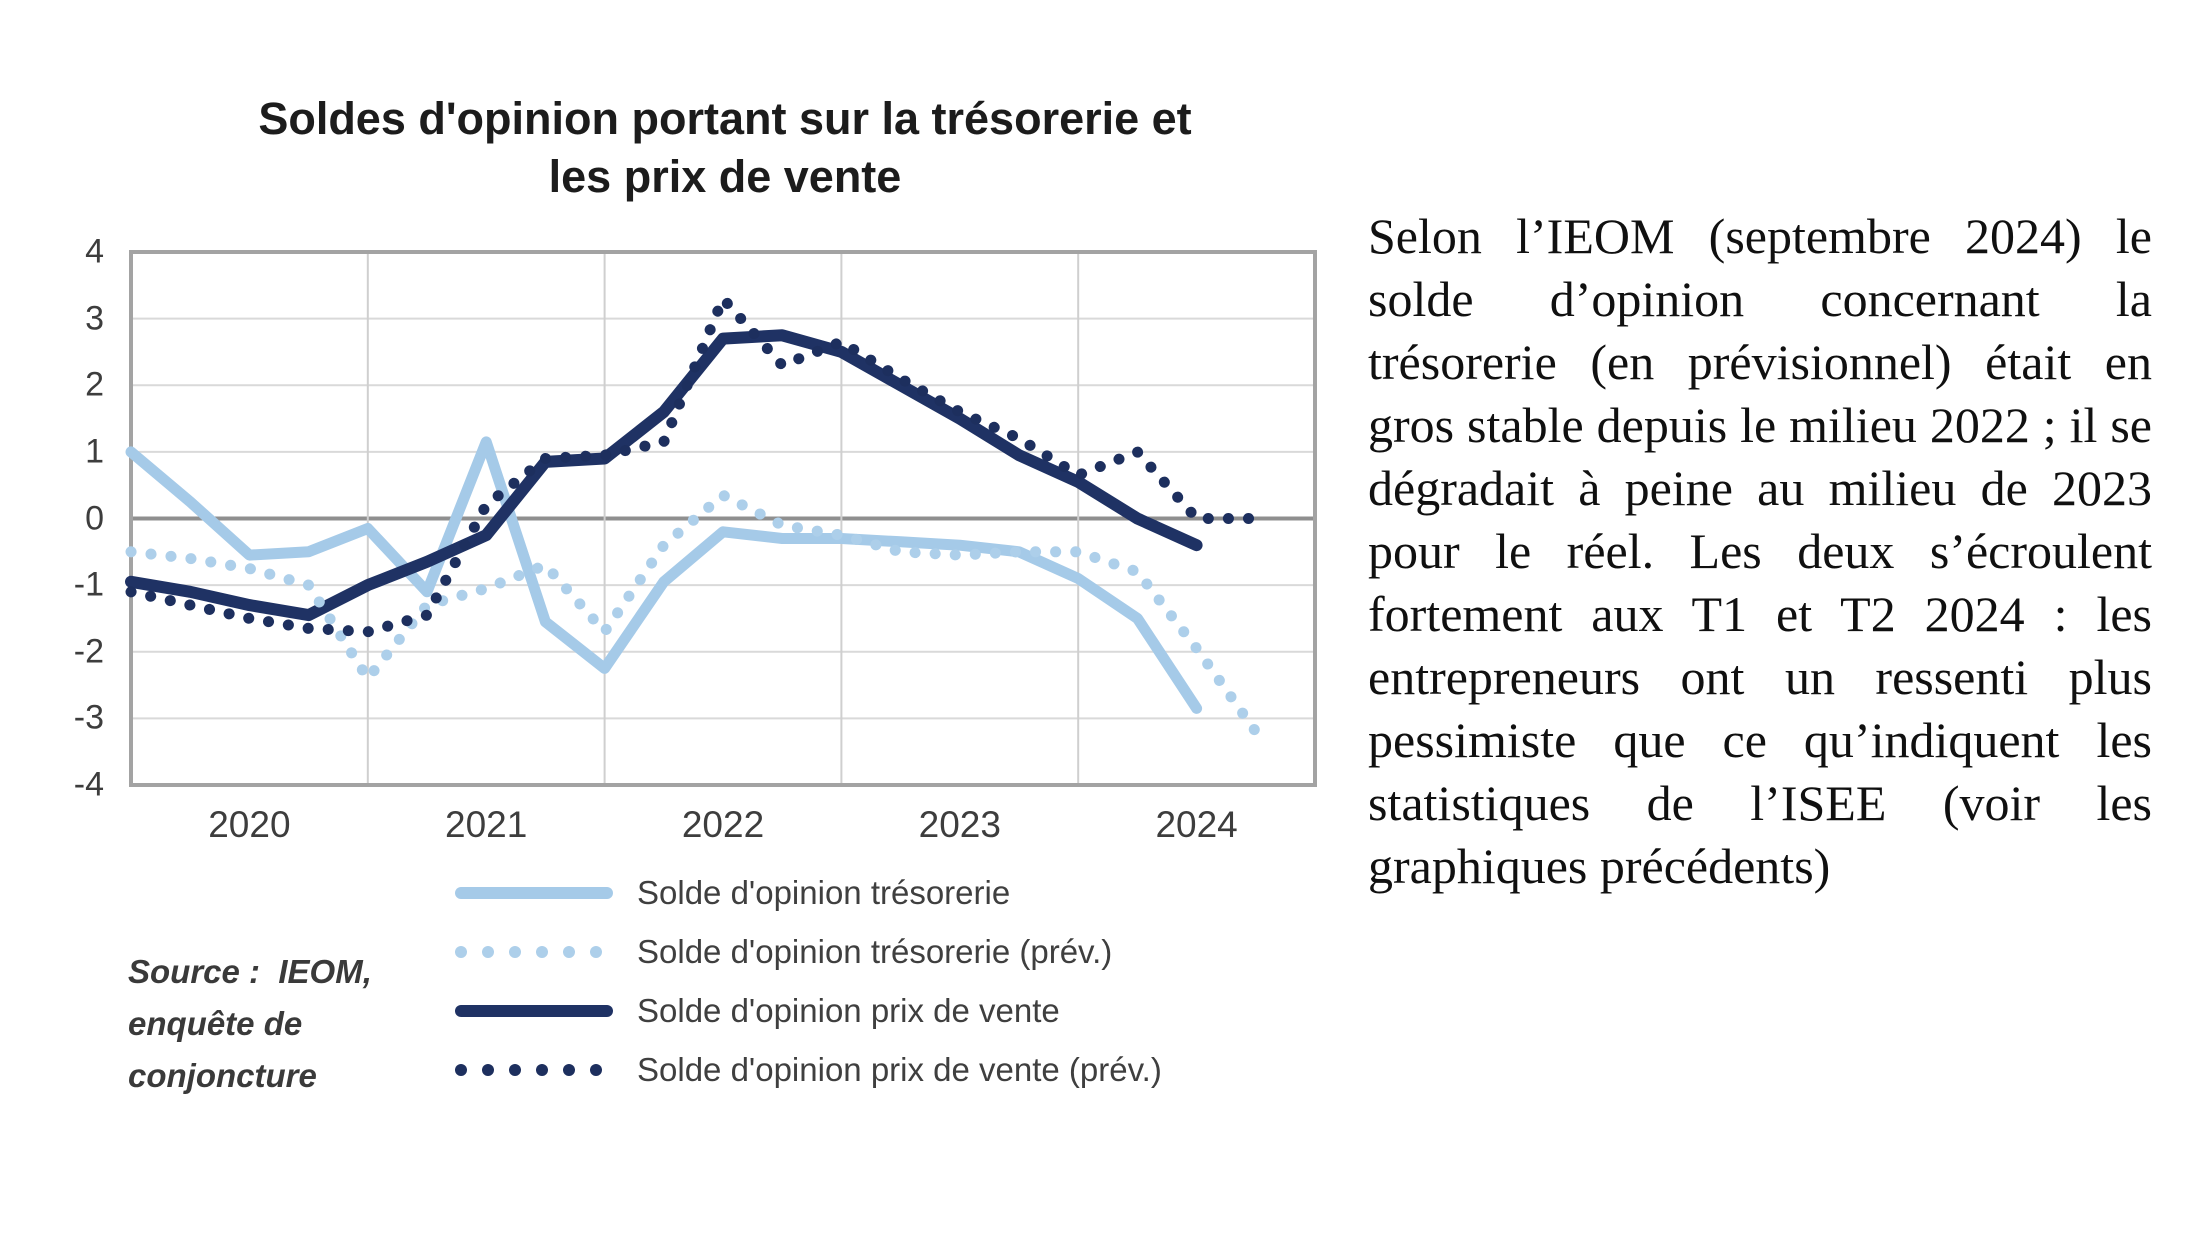 Image resolution: width=2200 pixels, height=1236 pixels. What do you see at coordinates (249, 824) in the screenshot?
I see `x-axis-tick-label: 2020` at bounding box center [249, 824].